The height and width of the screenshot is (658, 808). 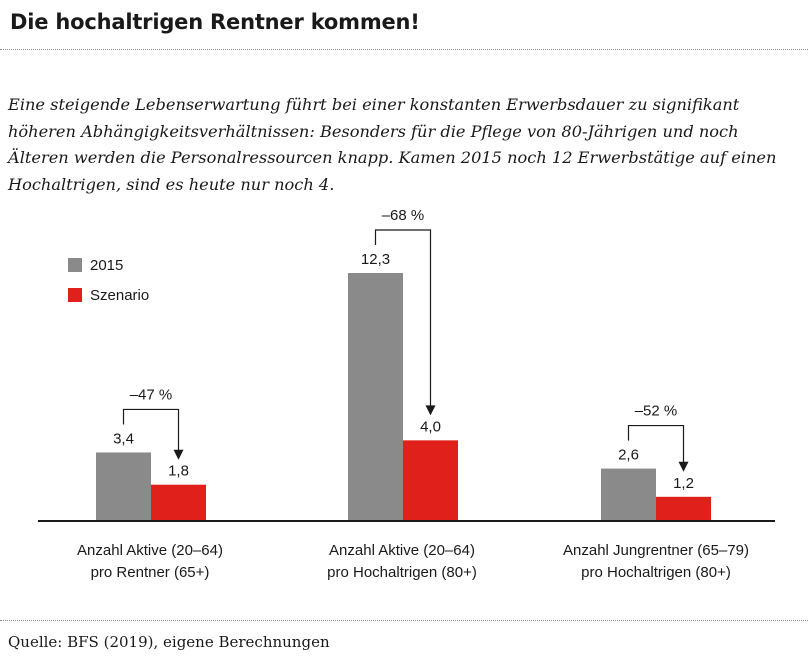 What do you see at coordinates (151, 394) in the screenshot?
I see `change-label-1: –47 %` at bounding box center [151, 394].